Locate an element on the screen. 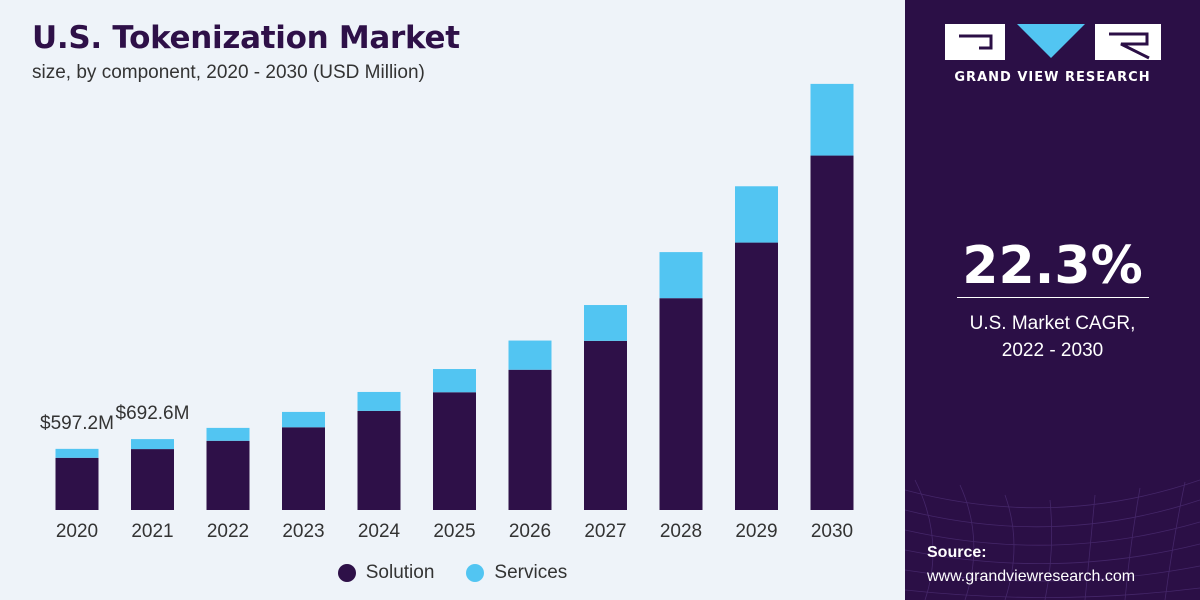  bar-services-2025 is located at coordinates (454, 381).